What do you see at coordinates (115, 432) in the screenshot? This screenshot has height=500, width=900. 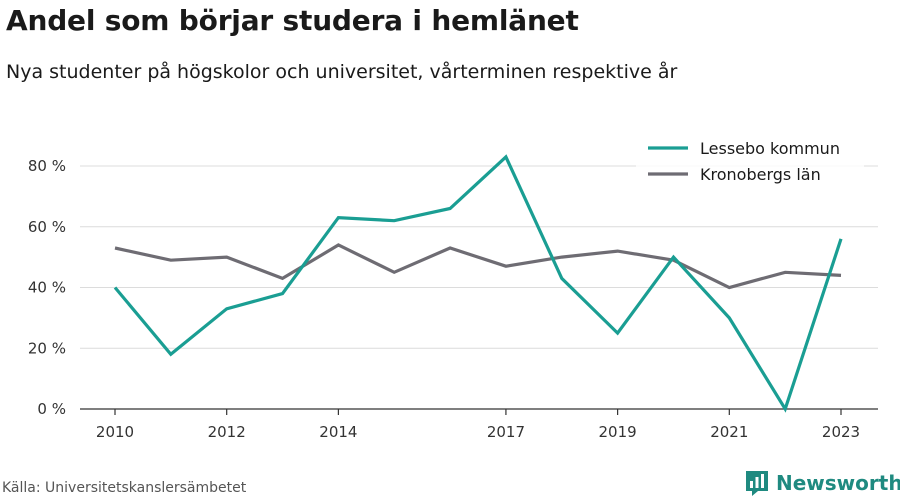 I see `x-tick-label: 2010` at bounding box center [115, 432].